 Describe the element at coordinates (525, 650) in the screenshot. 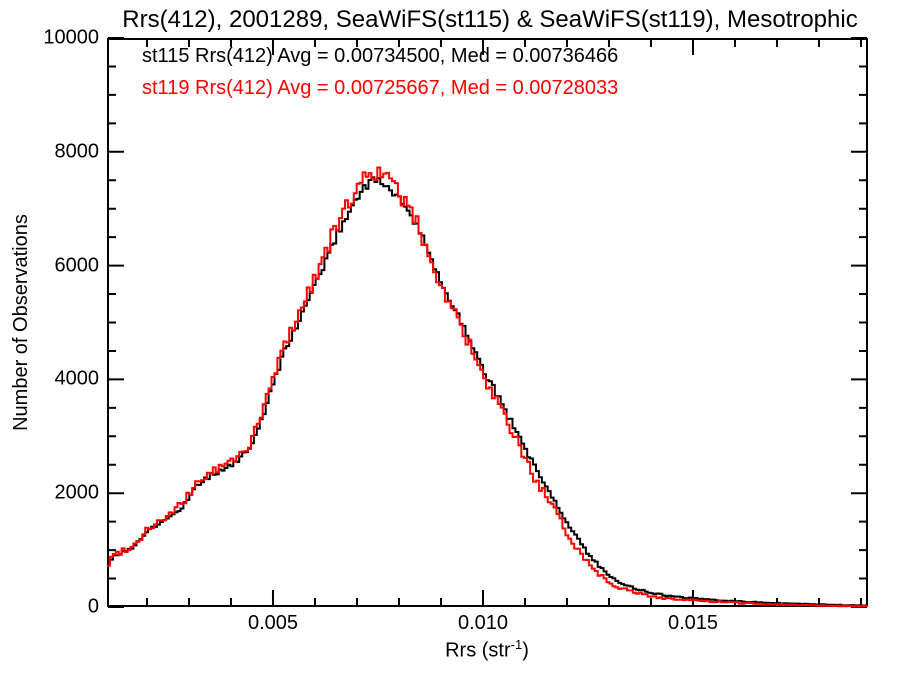

I see `x-axis-label-close: )` at that location.